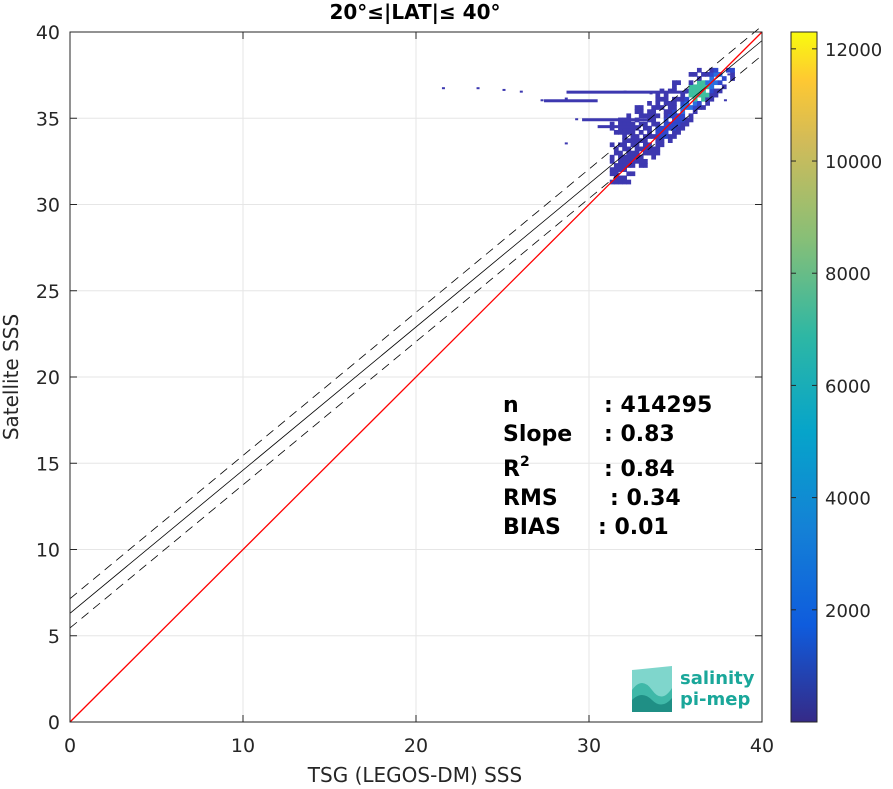 The width and height of the screenshot is (893, 789). What do you see at coordinates (633, 527) in the screenshot?
I see `stat-bias-value: : 0.01` at bounding box center [633, 527].